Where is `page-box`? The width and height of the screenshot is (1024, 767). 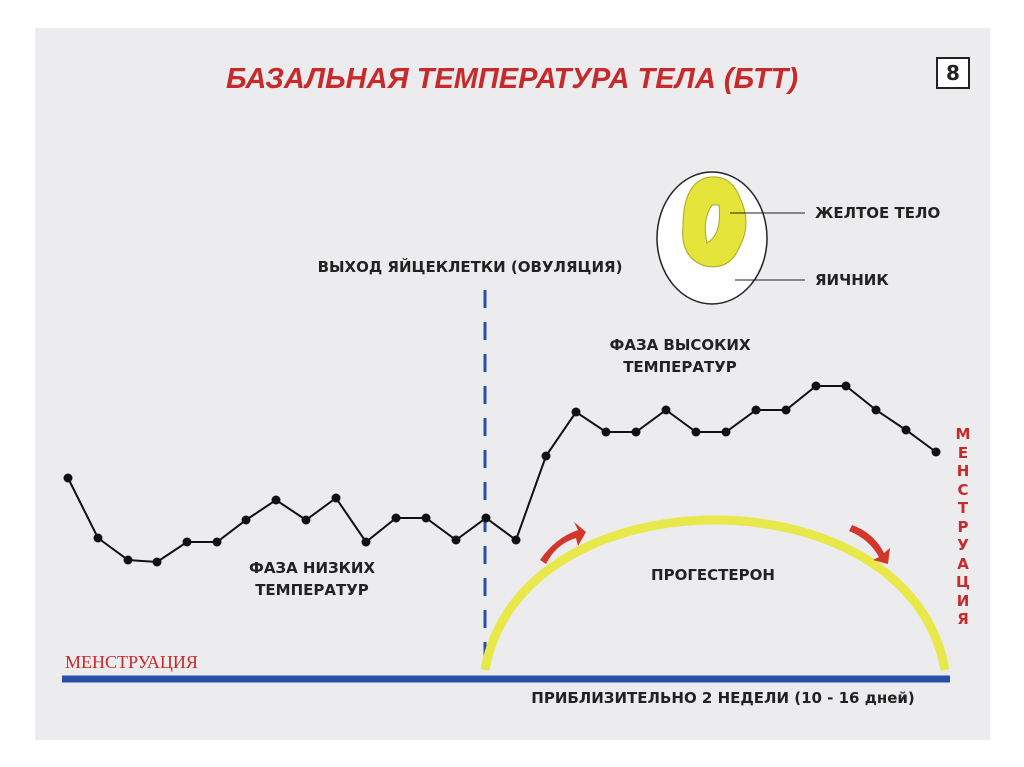 page-box is located at coordinates (953, 73).